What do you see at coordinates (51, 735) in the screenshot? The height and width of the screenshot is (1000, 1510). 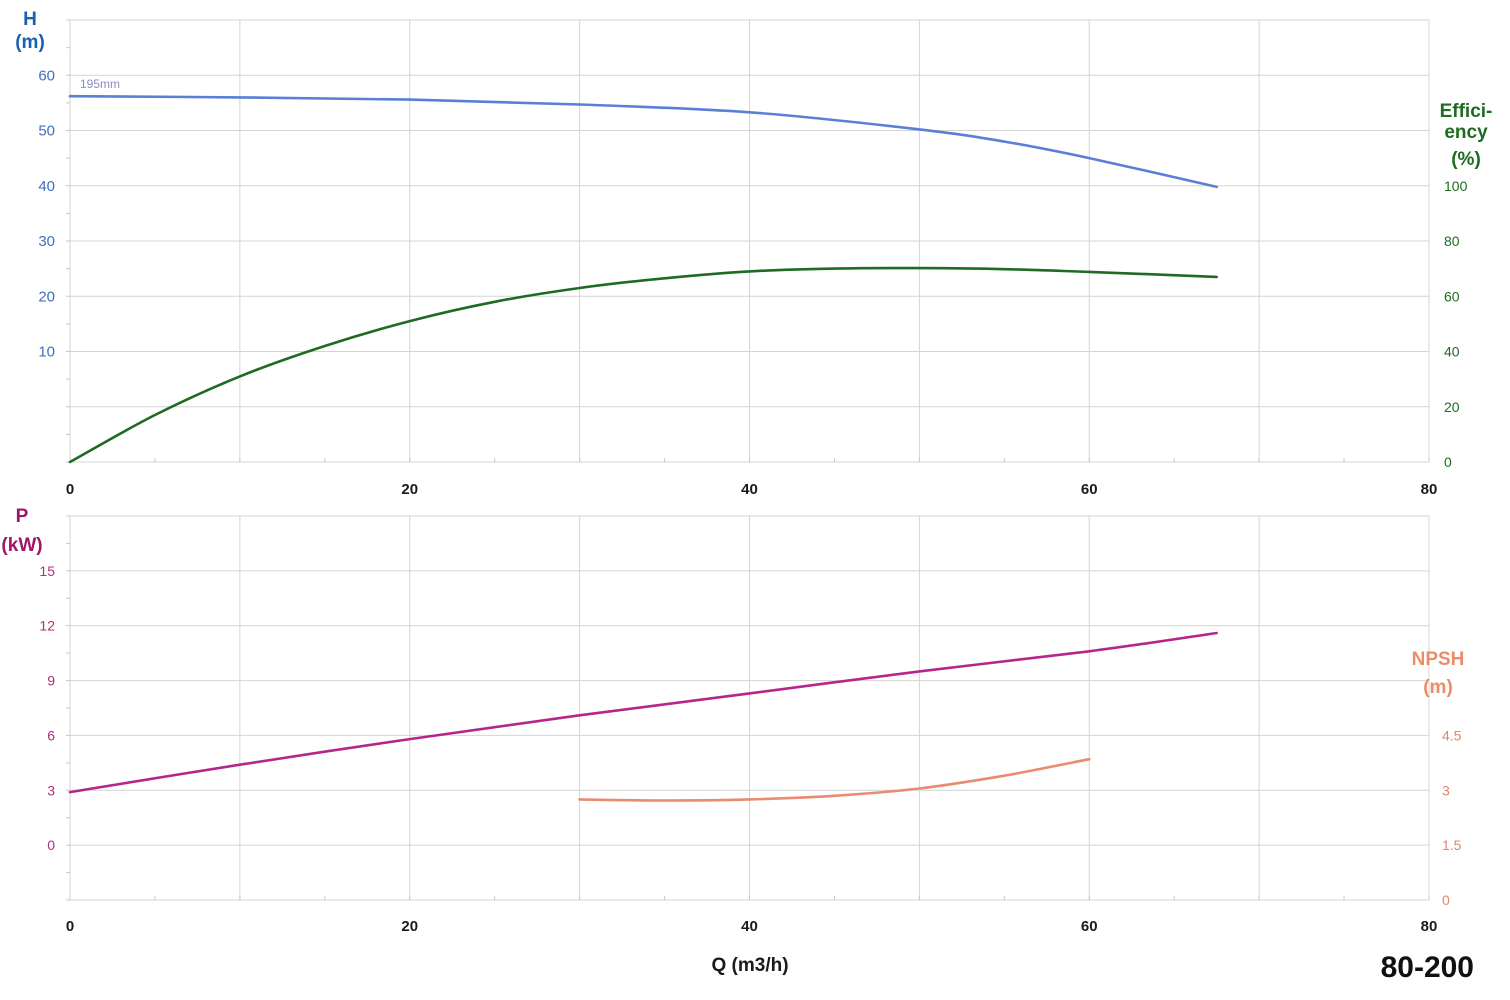 I see `left-tick-label: 6` at bounding box center [51, 735].